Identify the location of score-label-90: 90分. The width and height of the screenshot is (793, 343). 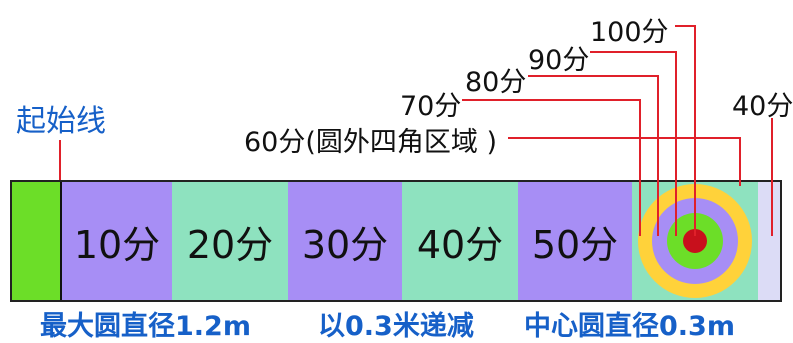
(559, 60).